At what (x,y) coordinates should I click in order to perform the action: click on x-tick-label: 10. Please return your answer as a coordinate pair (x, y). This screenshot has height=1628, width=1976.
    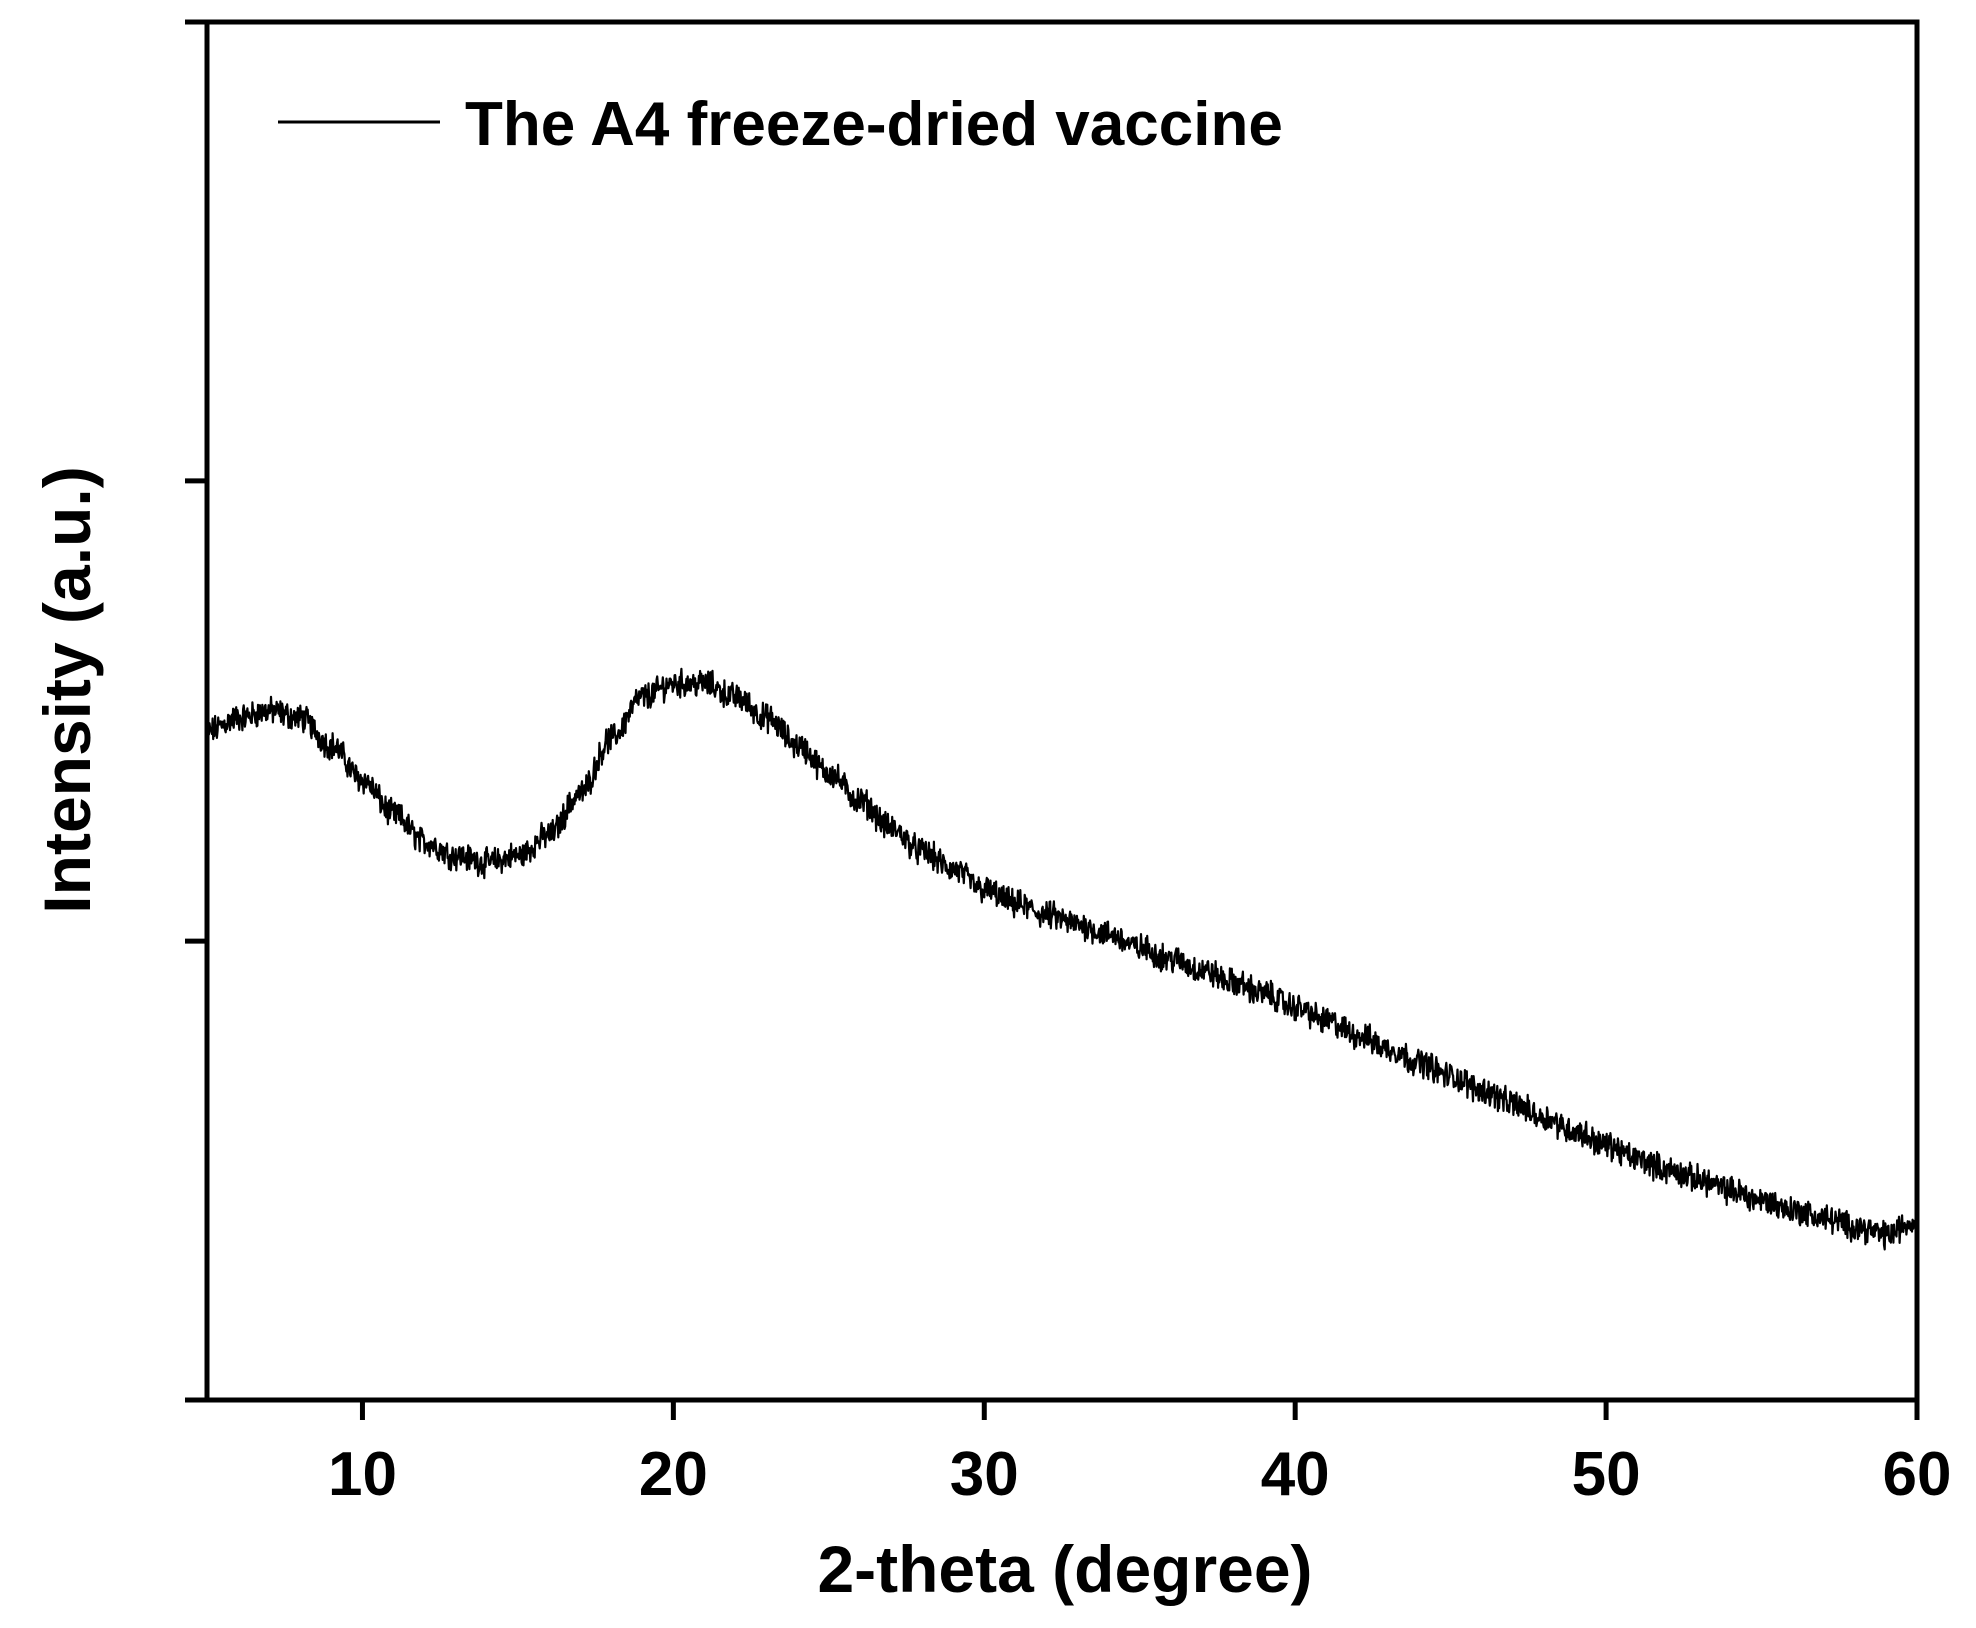
    Looking at the image, I should click on (362, 1474).